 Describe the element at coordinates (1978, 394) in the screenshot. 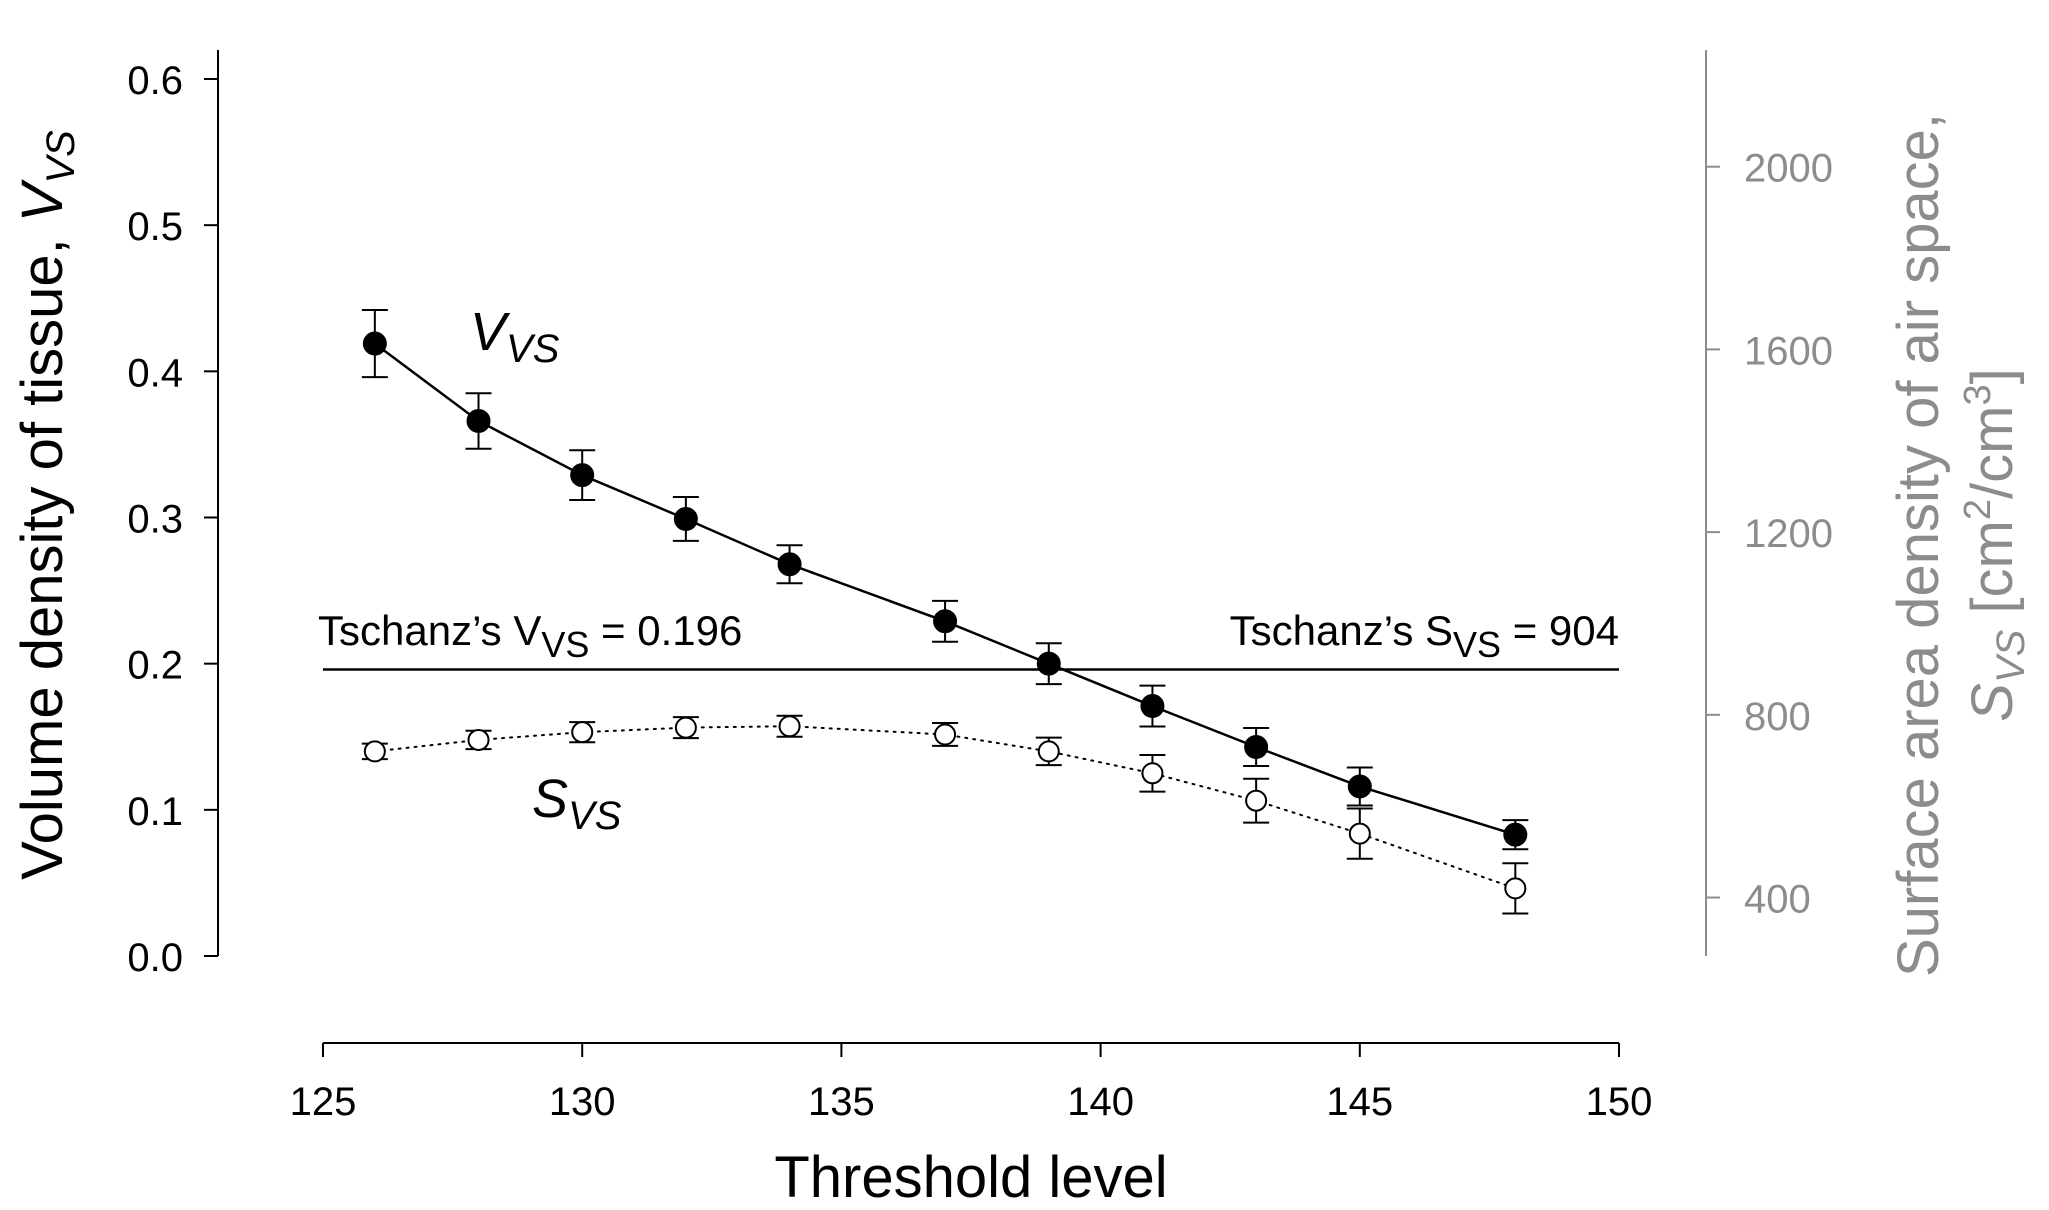

I see `right-y-axis-label-sup: 3` at that location.